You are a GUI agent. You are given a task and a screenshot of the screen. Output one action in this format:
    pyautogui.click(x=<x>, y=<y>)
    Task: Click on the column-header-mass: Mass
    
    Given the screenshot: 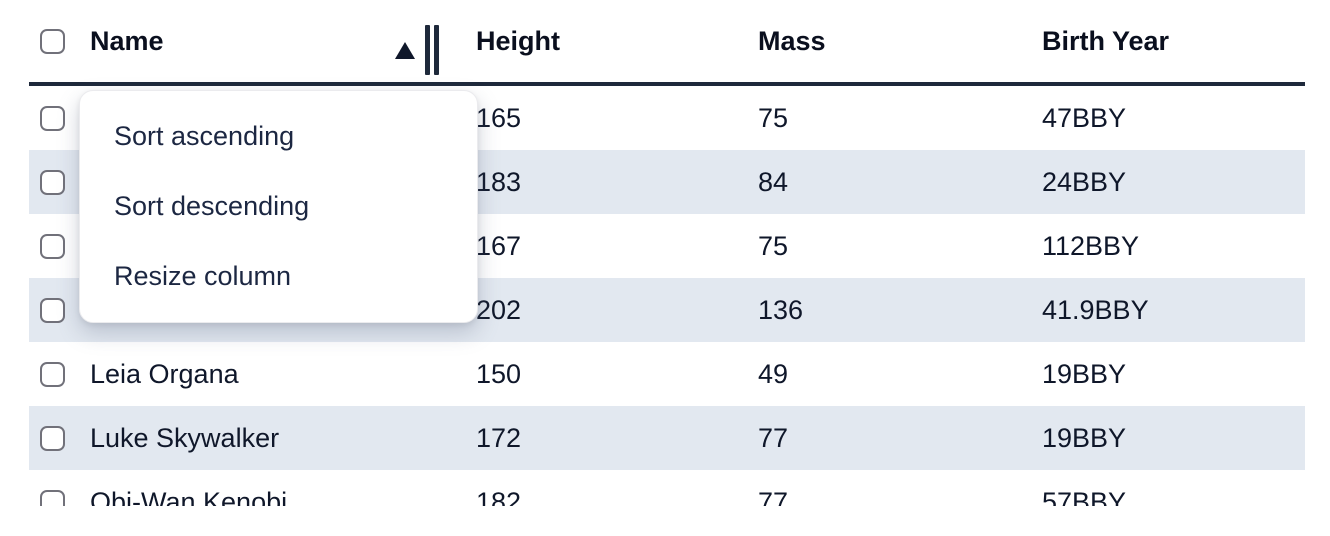 What is the action you would take?
    pyautogui.click(x=792, y=40)
    